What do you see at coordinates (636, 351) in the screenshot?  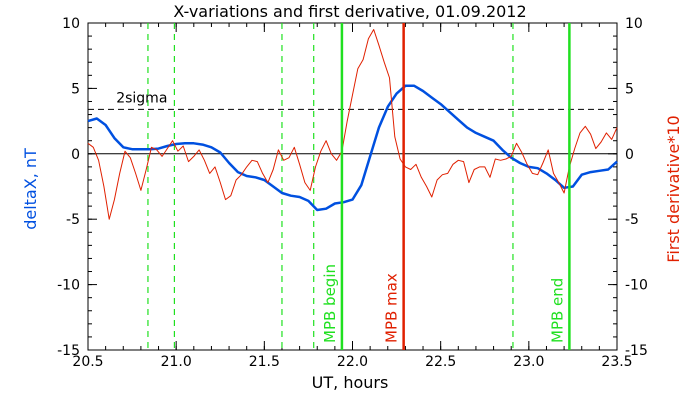 I see `y-right-tick-label: -15` at bounding box center [636, 351].